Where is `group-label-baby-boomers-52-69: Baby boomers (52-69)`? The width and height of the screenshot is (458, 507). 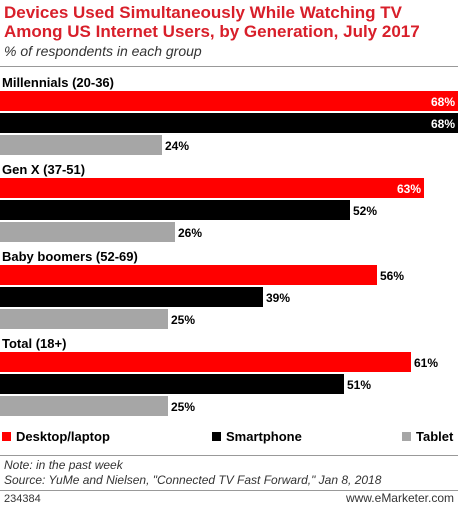
group-label-baby-boomers-52-69: Baby boomers (52-69) is located at coordinates (70, 256).